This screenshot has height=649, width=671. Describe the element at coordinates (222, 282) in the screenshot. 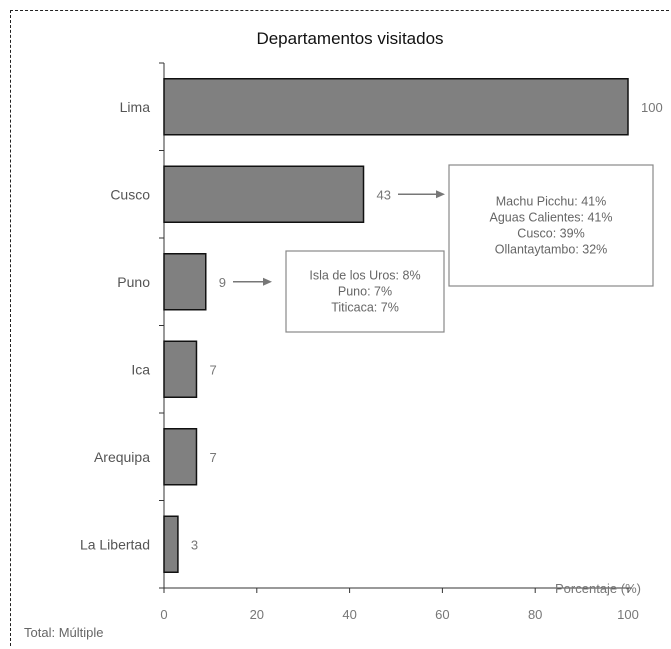

I see `value-label: 9` at that location.